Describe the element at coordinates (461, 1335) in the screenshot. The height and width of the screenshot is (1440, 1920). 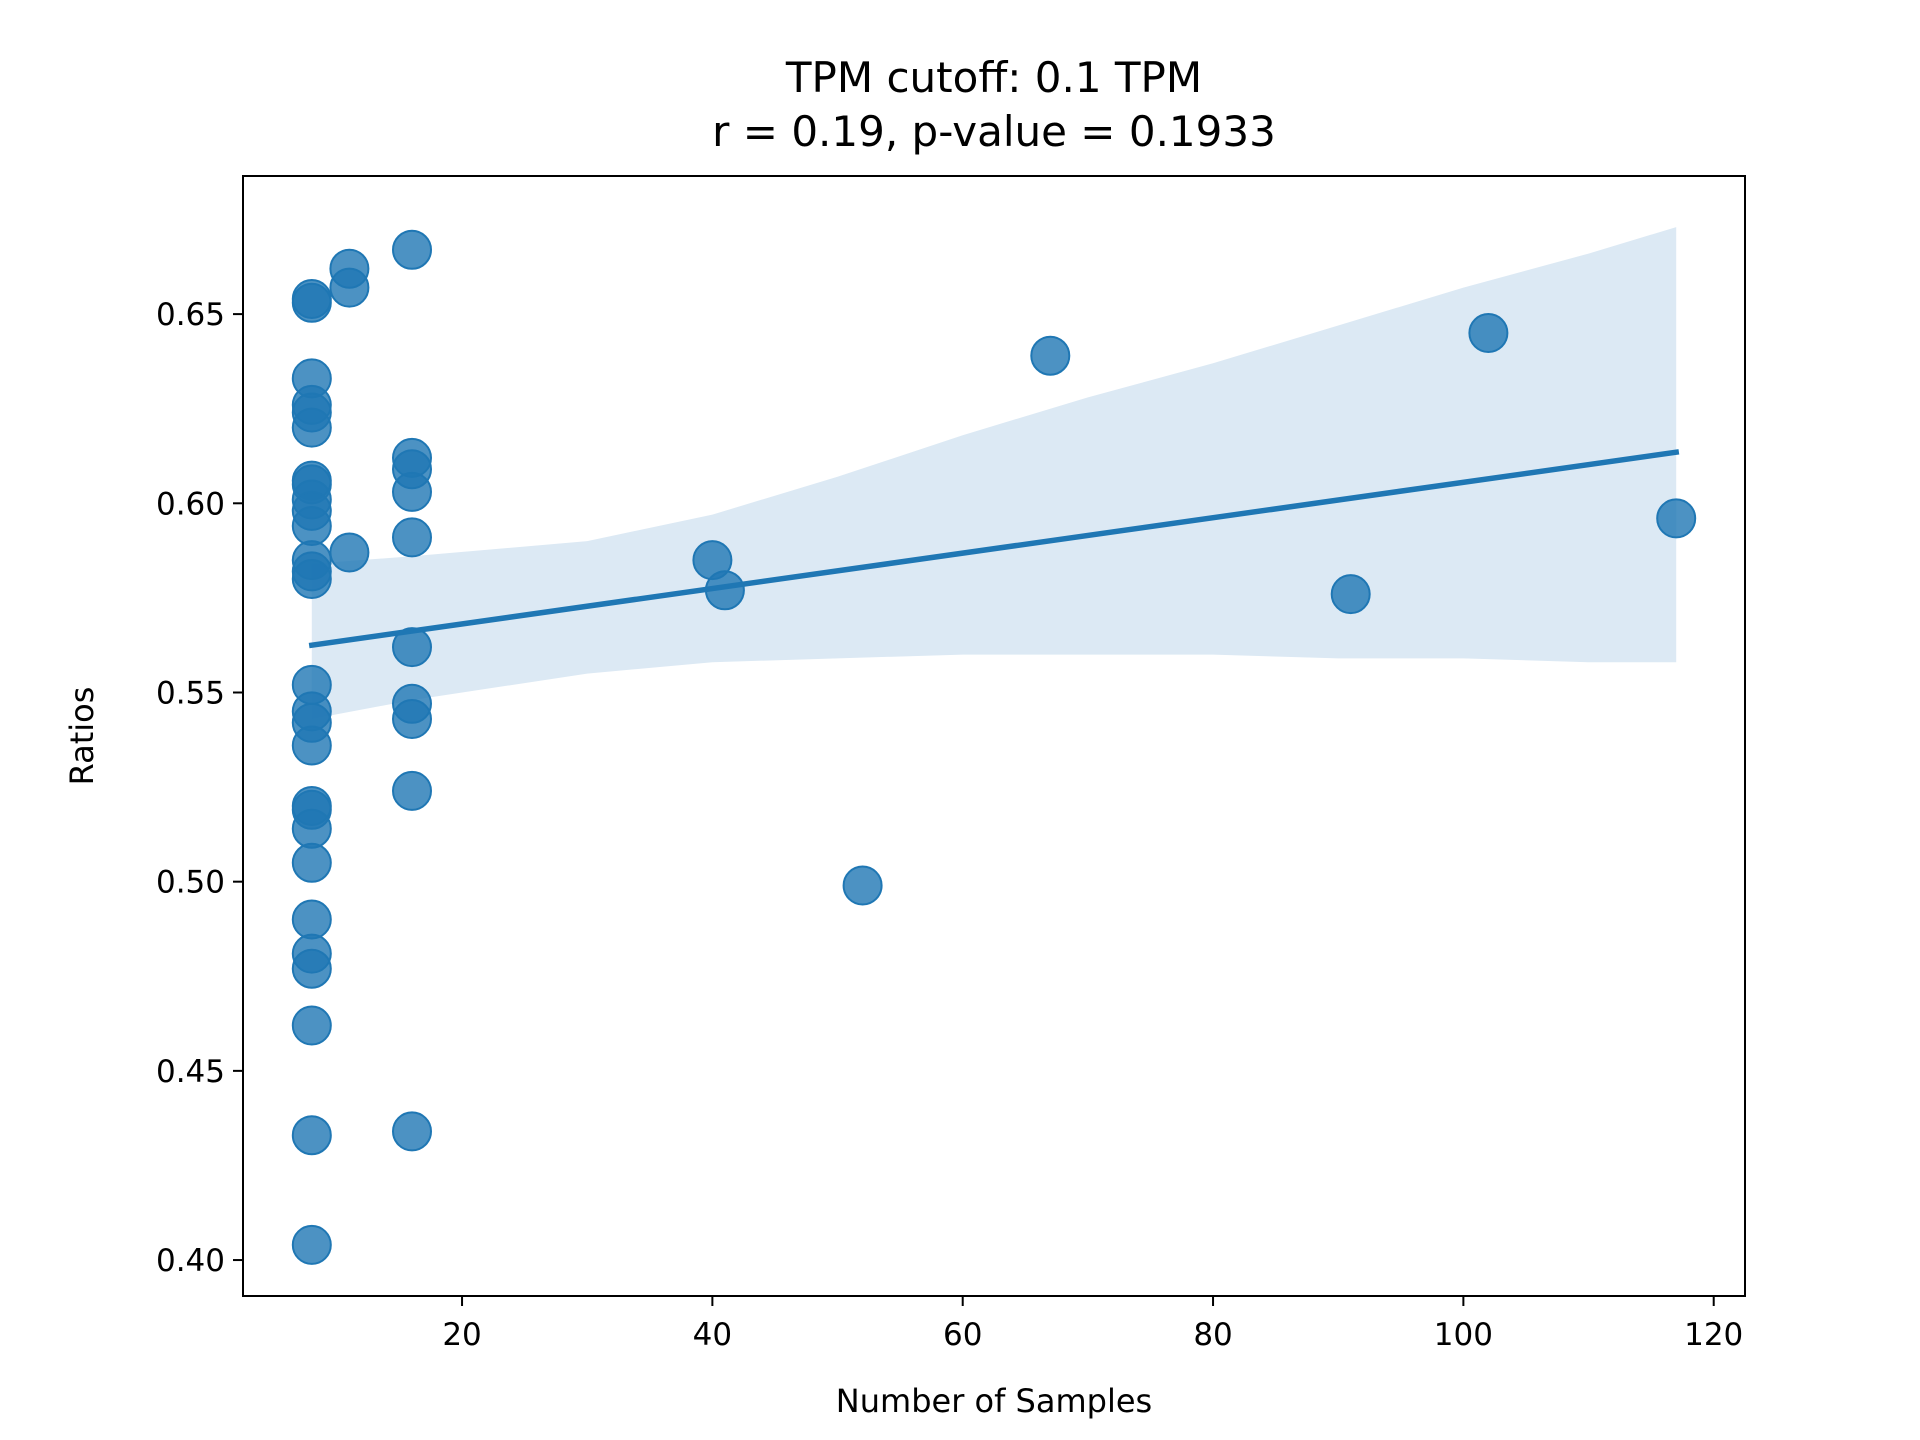
I see `x-tick-label: 20` at that location.